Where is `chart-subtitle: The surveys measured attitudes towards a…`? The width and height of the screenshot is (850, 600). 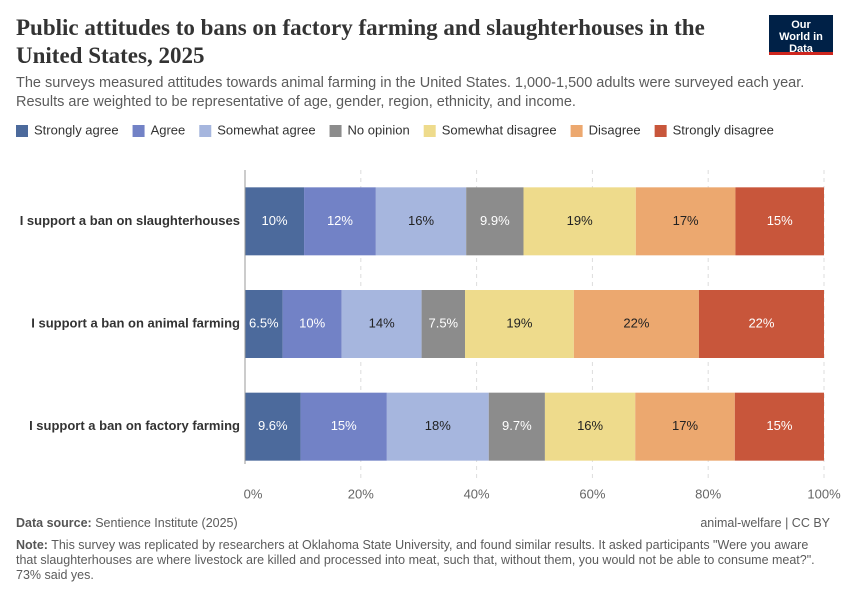
chart-subtitle: The surveys measured attitudes towards a… is located at coordinates (410, 92).